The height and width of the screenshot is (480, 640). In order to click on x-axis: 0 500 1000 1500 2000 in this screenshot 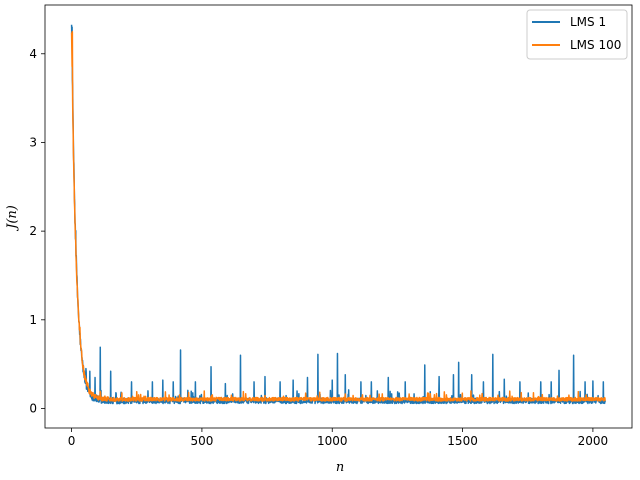, I will do `click(338, 438)`.